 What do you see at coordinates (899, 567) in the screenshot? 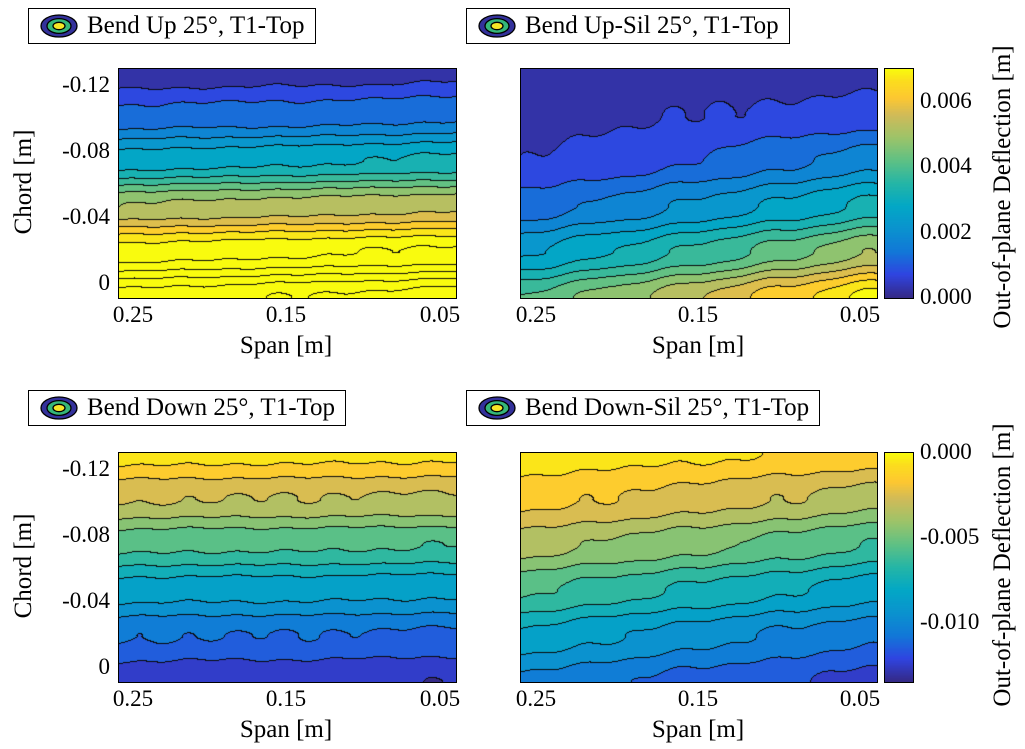
I see `colorbar-bottom` at bounding box center [899, 567].